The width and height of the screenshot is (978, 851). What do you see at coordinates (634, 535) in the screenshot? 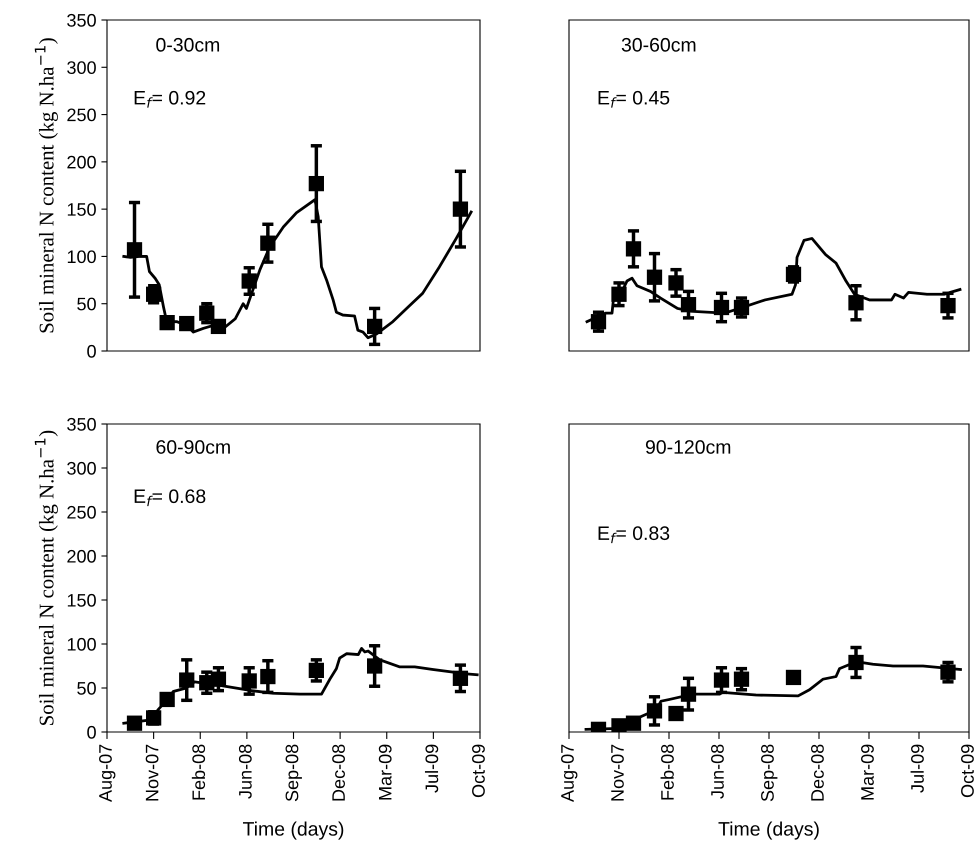
I see `annotation: E$_{f}$= 0.83` at bounding box center [634, 535].